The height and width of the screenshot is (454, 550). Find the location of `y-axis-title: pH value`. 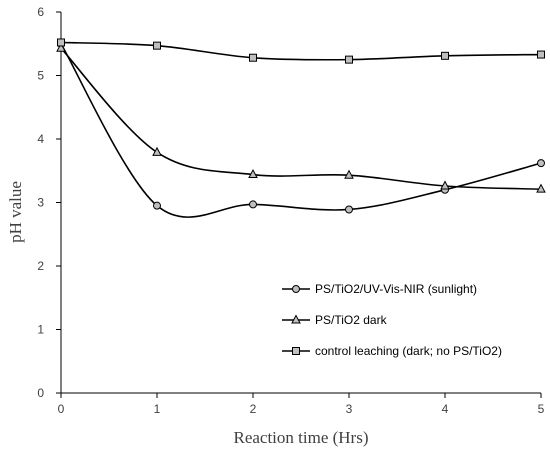

y-axis-title: pH value is located at coordinates (15, 212).